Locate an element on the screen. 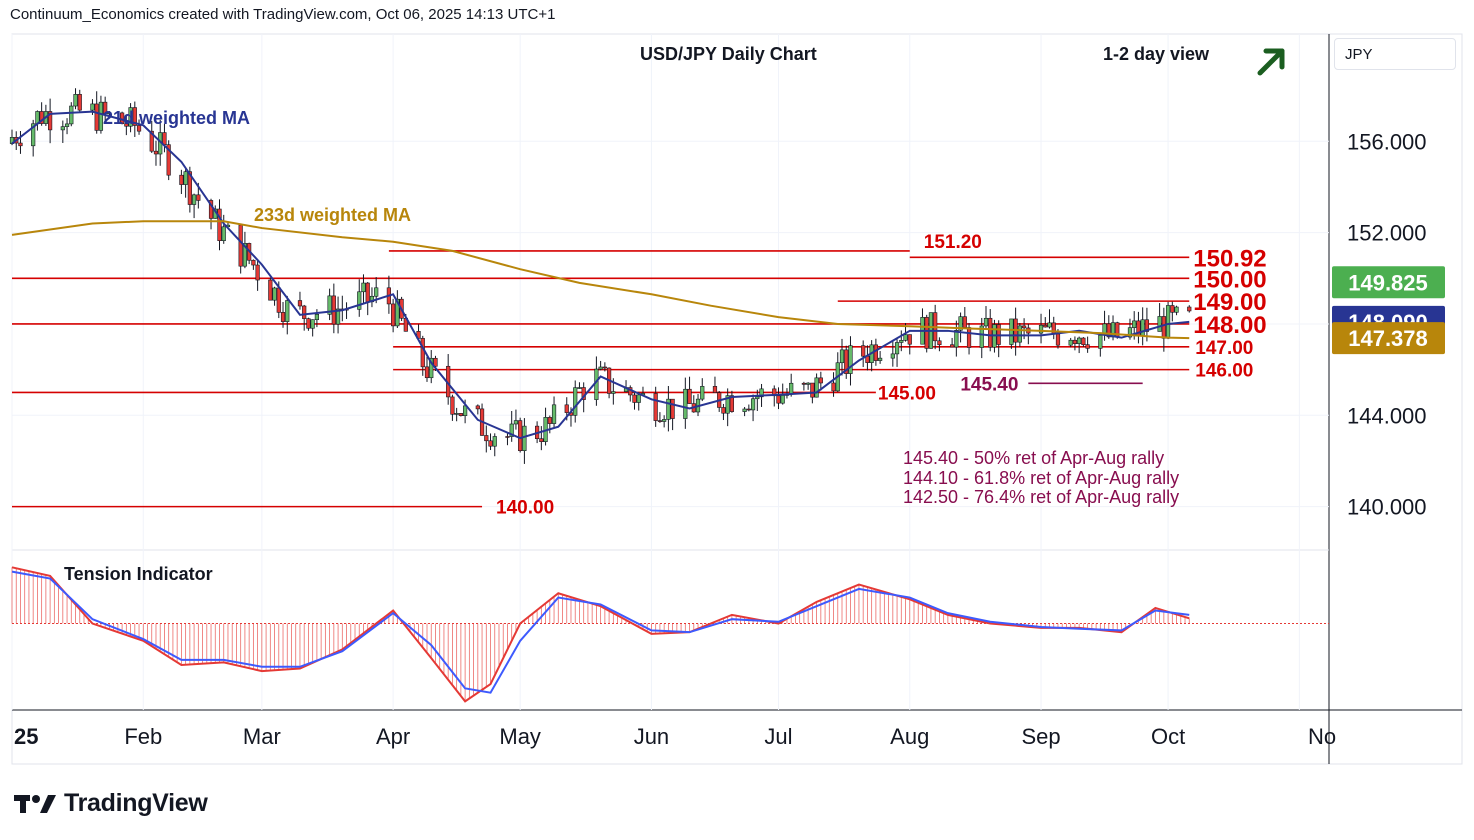 This screenshot has width=1474, height=840. price-badge-label: 147.378 is located at coordinates (1388, 338).